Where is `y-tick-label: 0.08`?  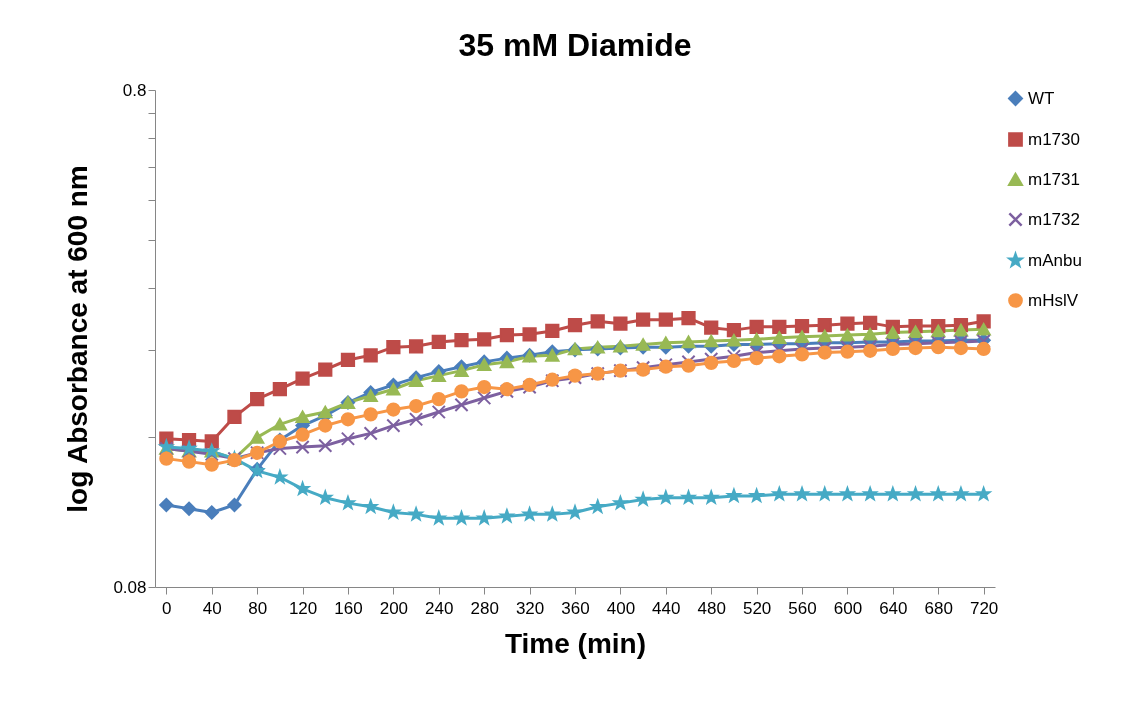 y-tick-label: 0.08 is located at coordinates (130, 587).